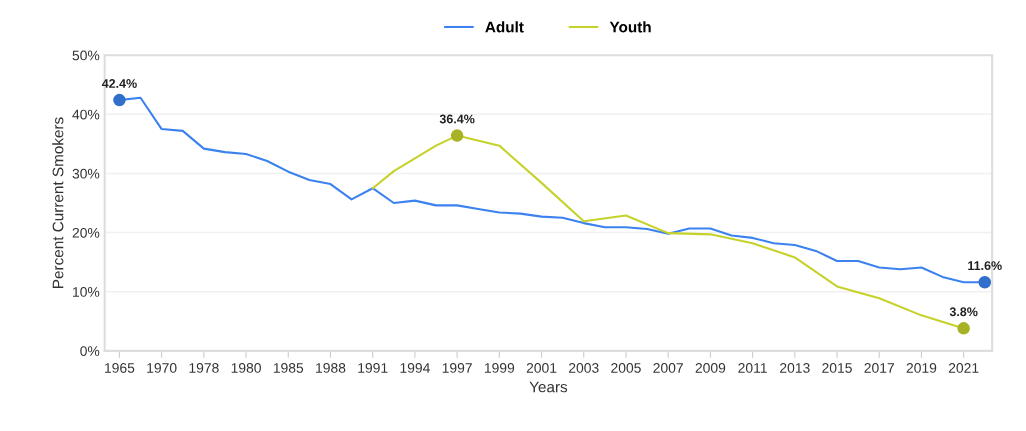 The image size is (1026, 431). What do you see at coordinates (879, 368) in the screenshot?
I see `x-tick-label: 2017` at bounding box center [879, 368].